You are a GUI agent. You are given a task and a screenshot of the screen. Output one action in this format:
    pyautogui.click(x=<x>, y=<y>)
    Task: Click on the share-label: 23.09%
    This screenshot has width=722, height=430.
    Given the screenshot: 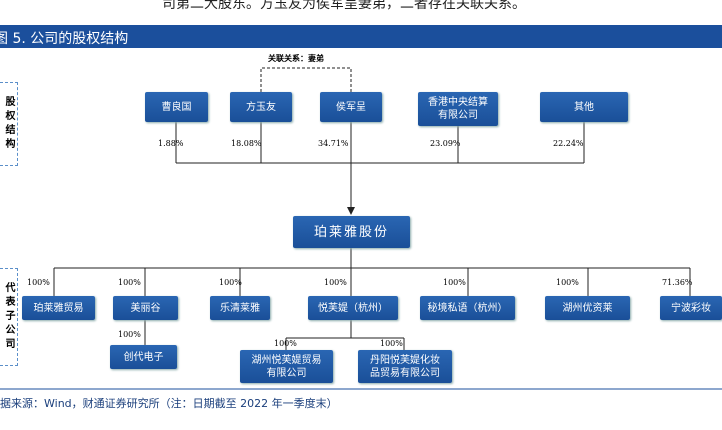 What is the action you would take?
    pyautogui.click(x=445, y=143)
    